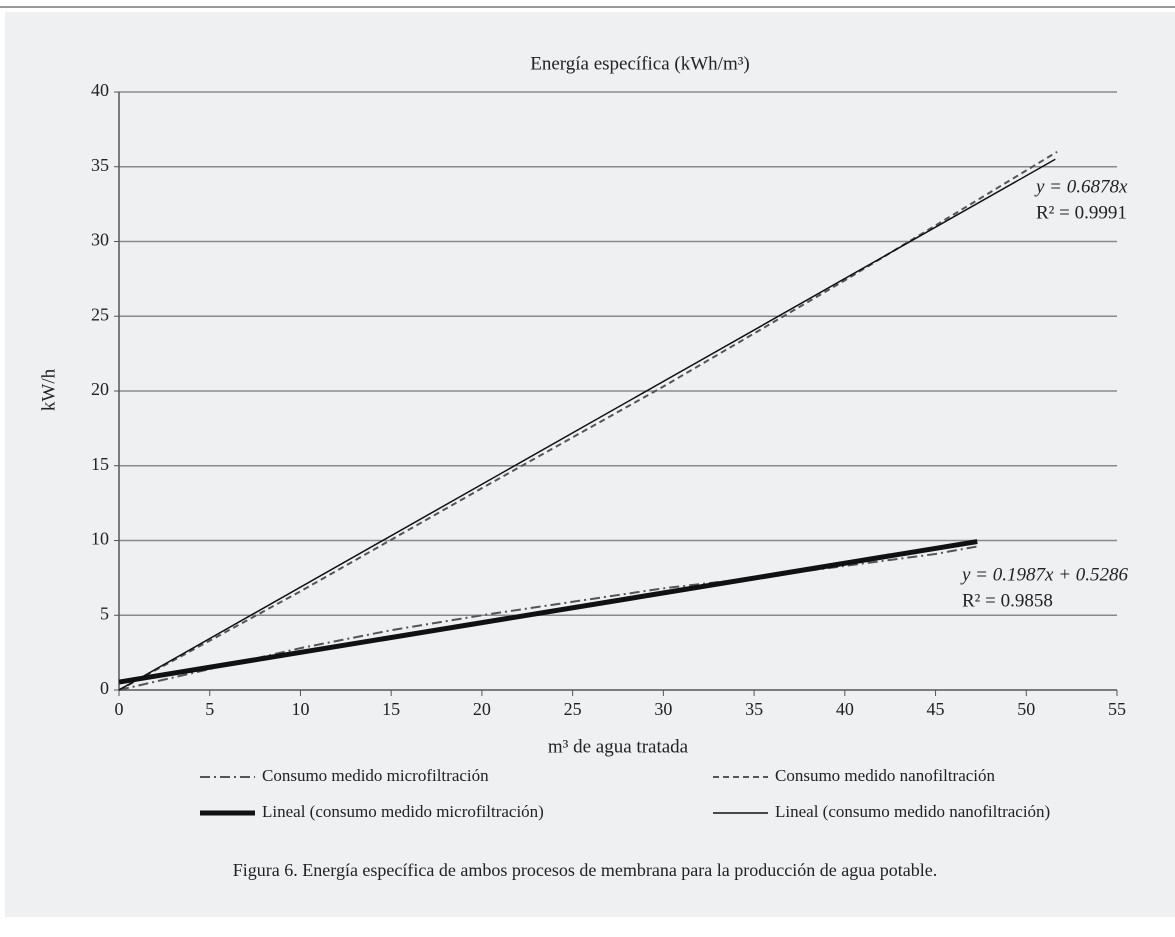 This screenshot has width=1175, height=937. I want to click on annotation: y = 0.6878x, so click(1081, 186).